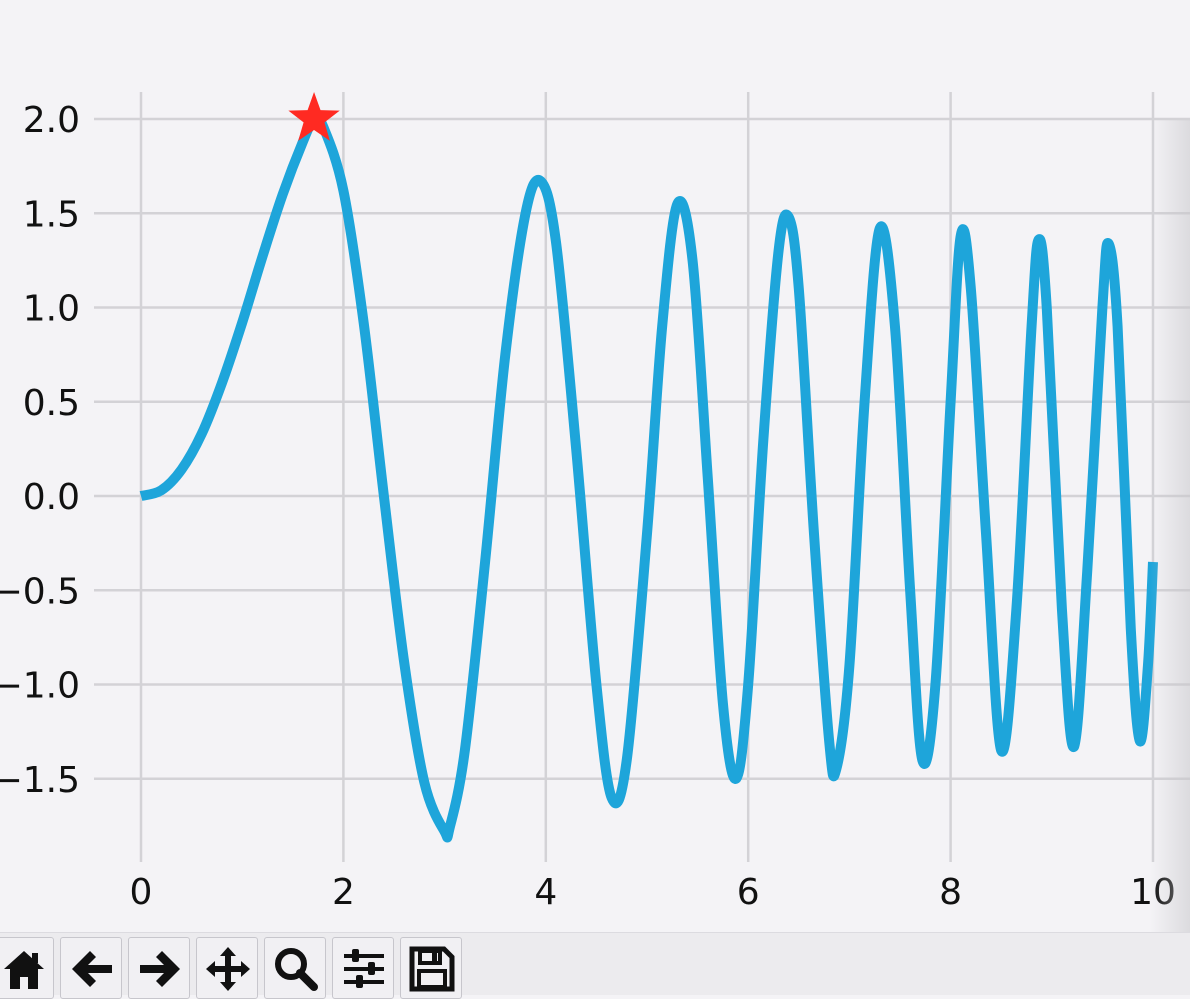 The width and height of the screenshot is (1190, 999). I want to click on arrow-left-icon, so click(92, 969).